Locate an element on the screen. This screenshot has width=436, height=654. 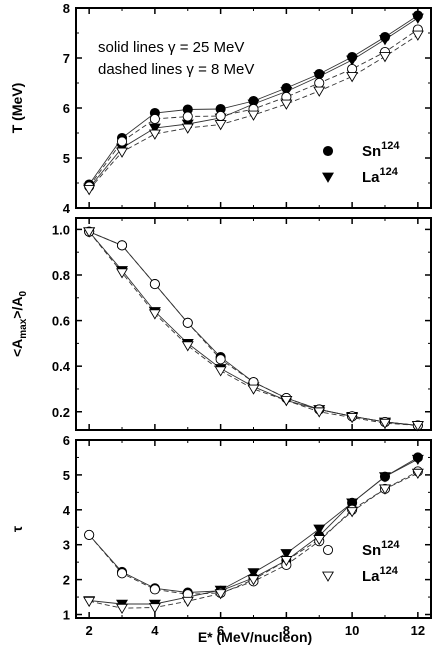
y-label-subscript: 0 is located at coordinates (23, 294).